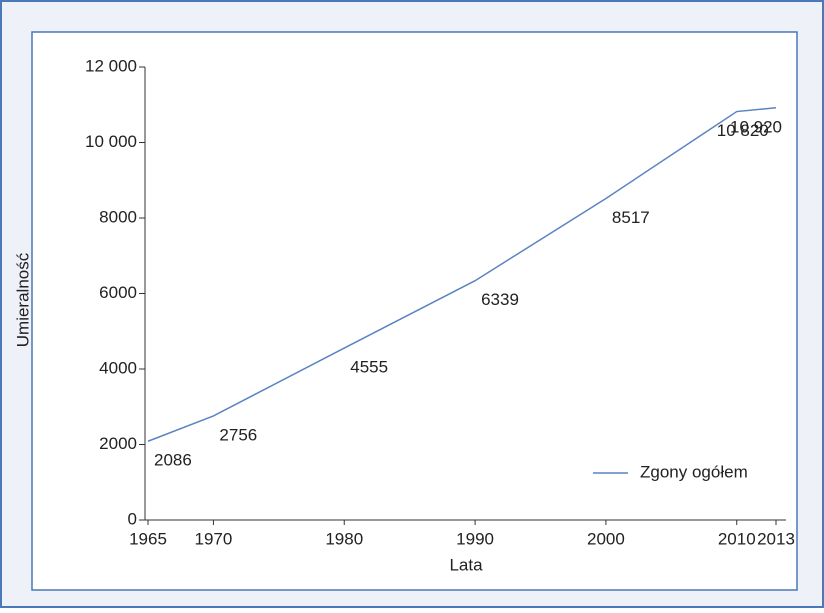 The height and width of the screenshot is (613, 824). I want to click on x-tick-label: 1970, so click(214, 538).